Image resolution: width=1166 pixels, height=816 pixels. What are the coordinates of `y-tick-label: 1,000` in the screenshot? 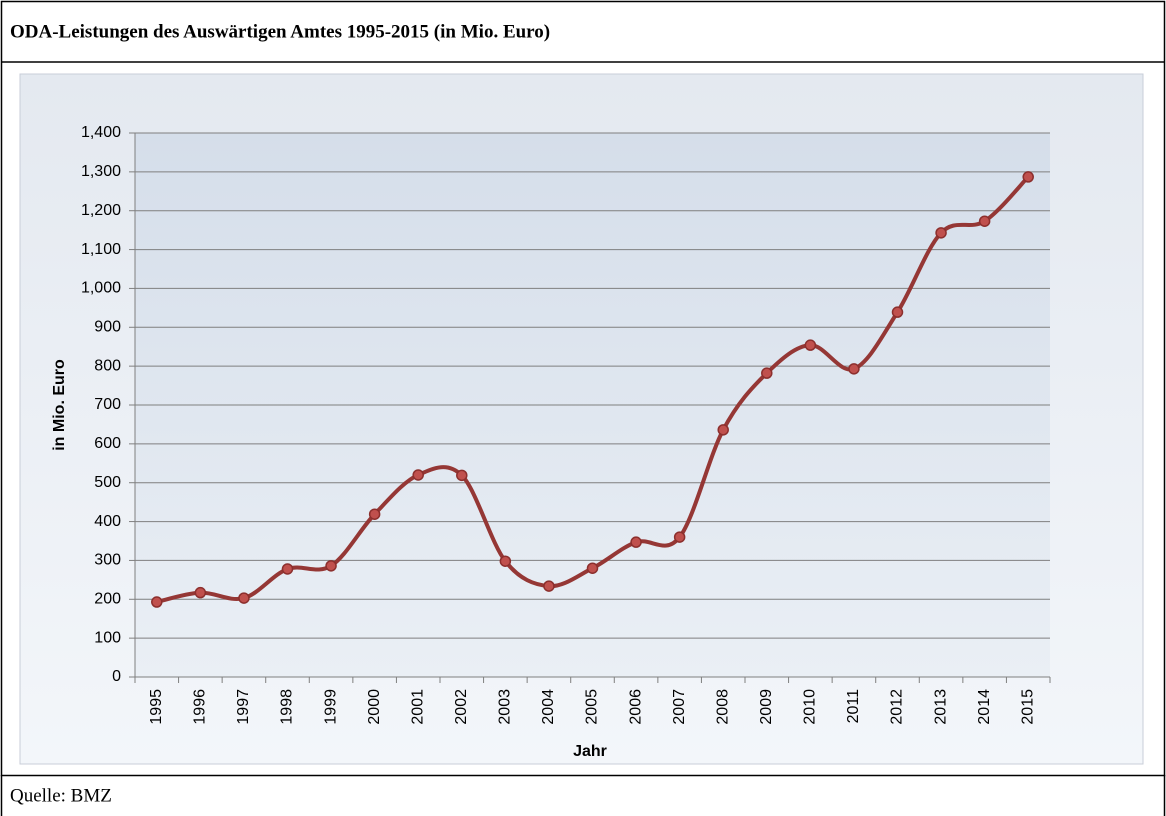 It's located at (101, 288).